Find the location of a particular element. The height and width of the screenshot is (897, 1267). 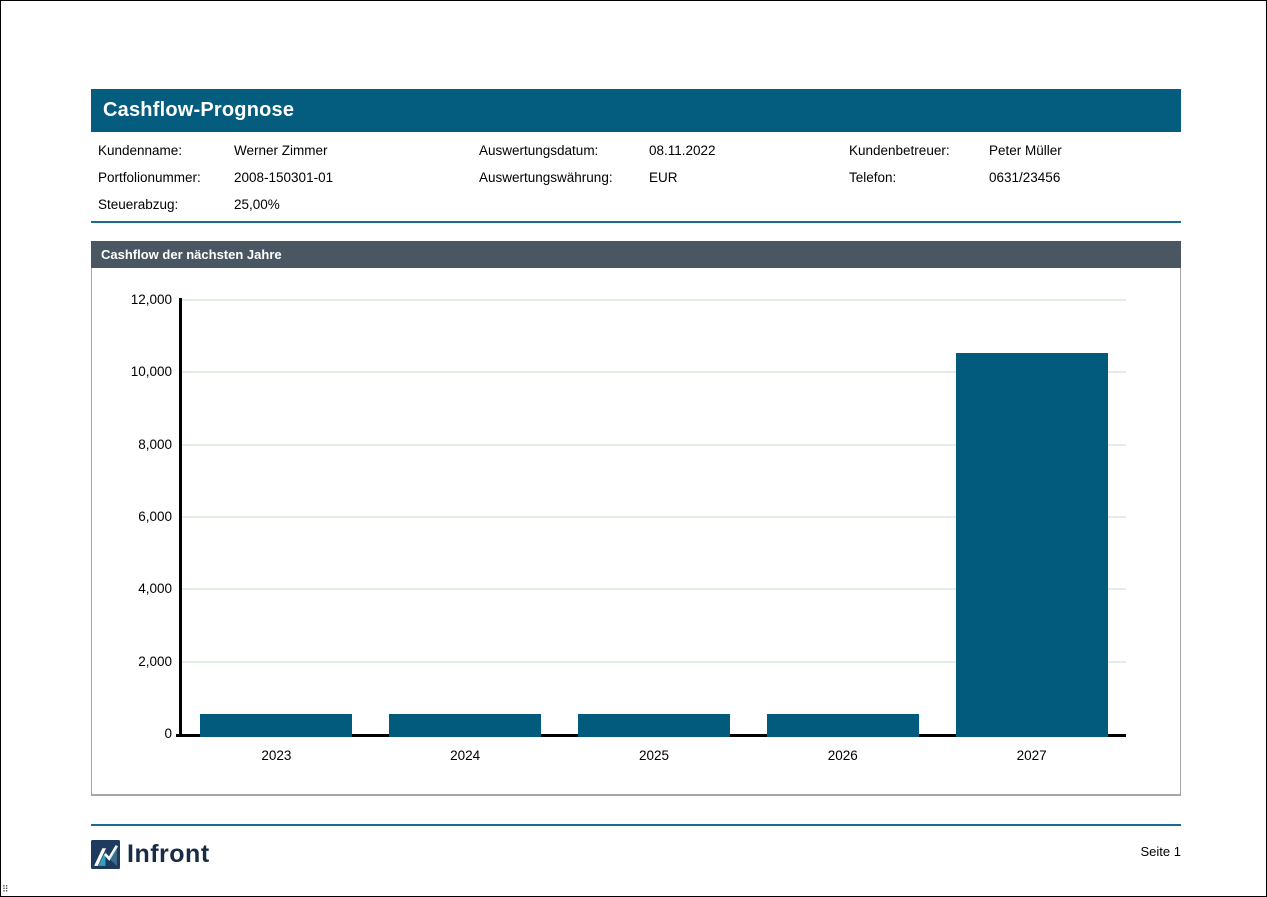

x-axis-tick-label: 2027 is located at coordinates (1031, 755).